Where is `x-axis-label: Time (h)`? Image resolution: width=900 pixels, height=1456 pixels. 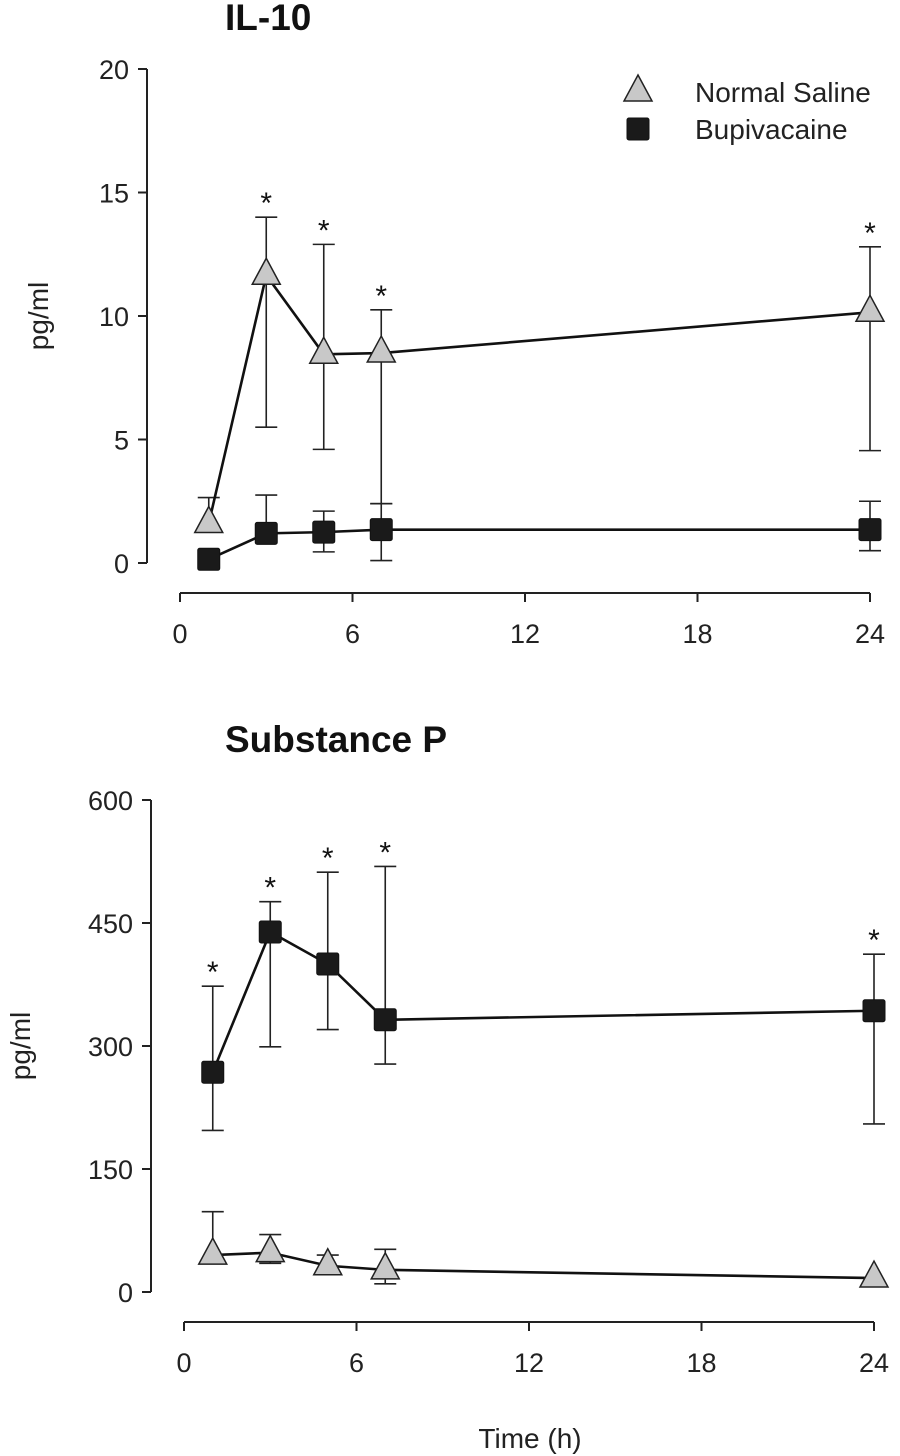
x-axis-label: Time (h) is located at coordinates (529, 1438).